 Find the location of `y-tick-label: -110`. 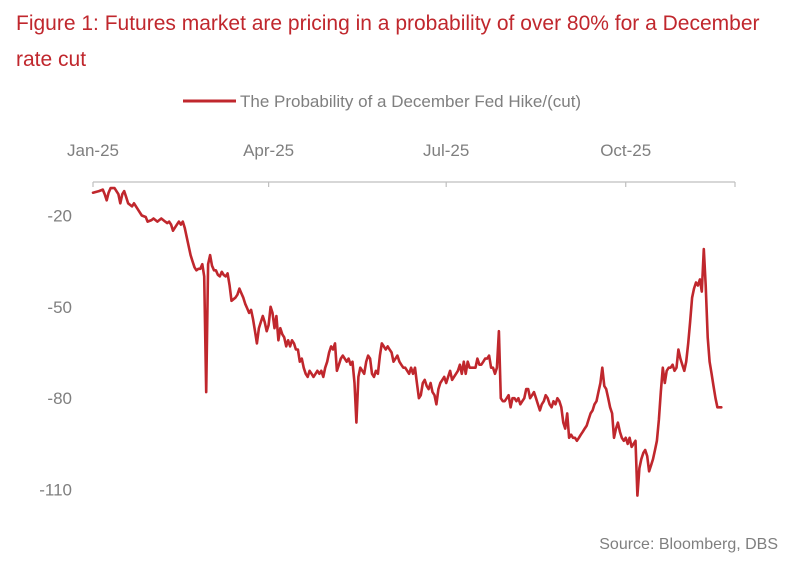

y-tick-label: -110 is located at coordinates (55, 490).